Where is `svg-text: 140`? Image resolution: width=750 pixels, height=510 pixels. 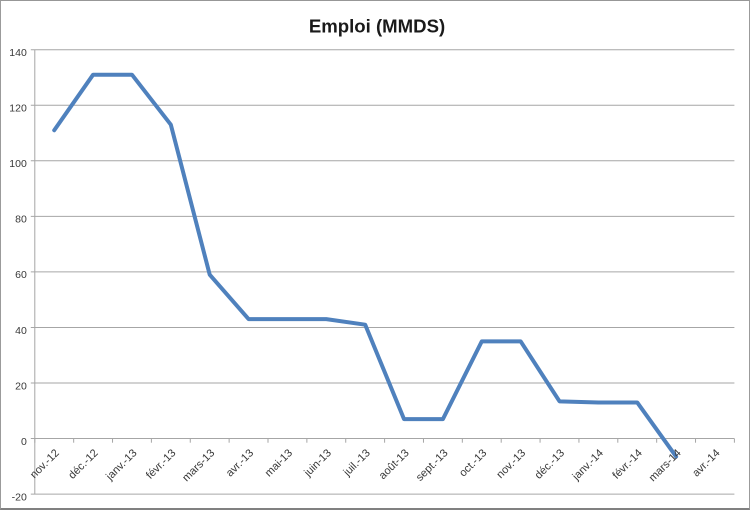 svg-text: 140 is located at coordinates (18, 53).